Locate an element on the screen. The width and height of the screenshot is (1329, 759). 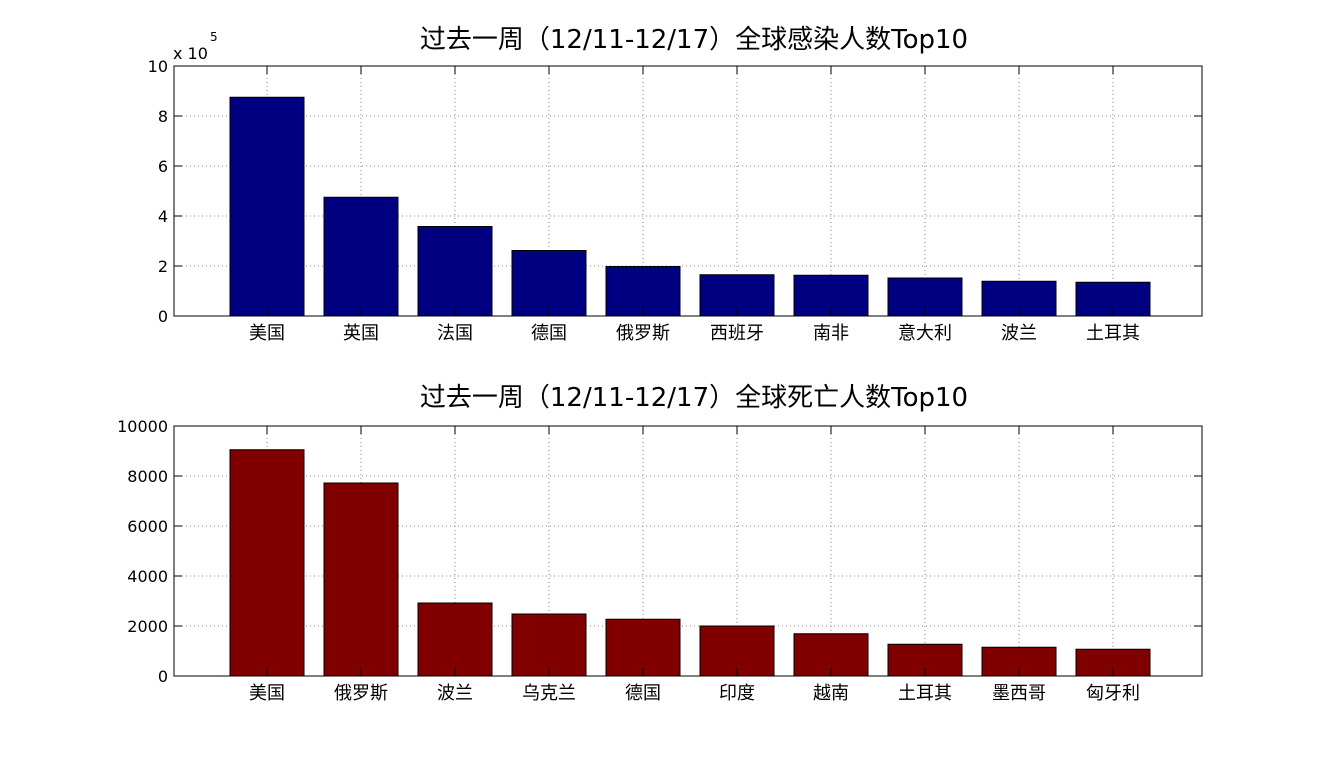
infections-y-tick-label: 0 is located at coordinates (163, 316).